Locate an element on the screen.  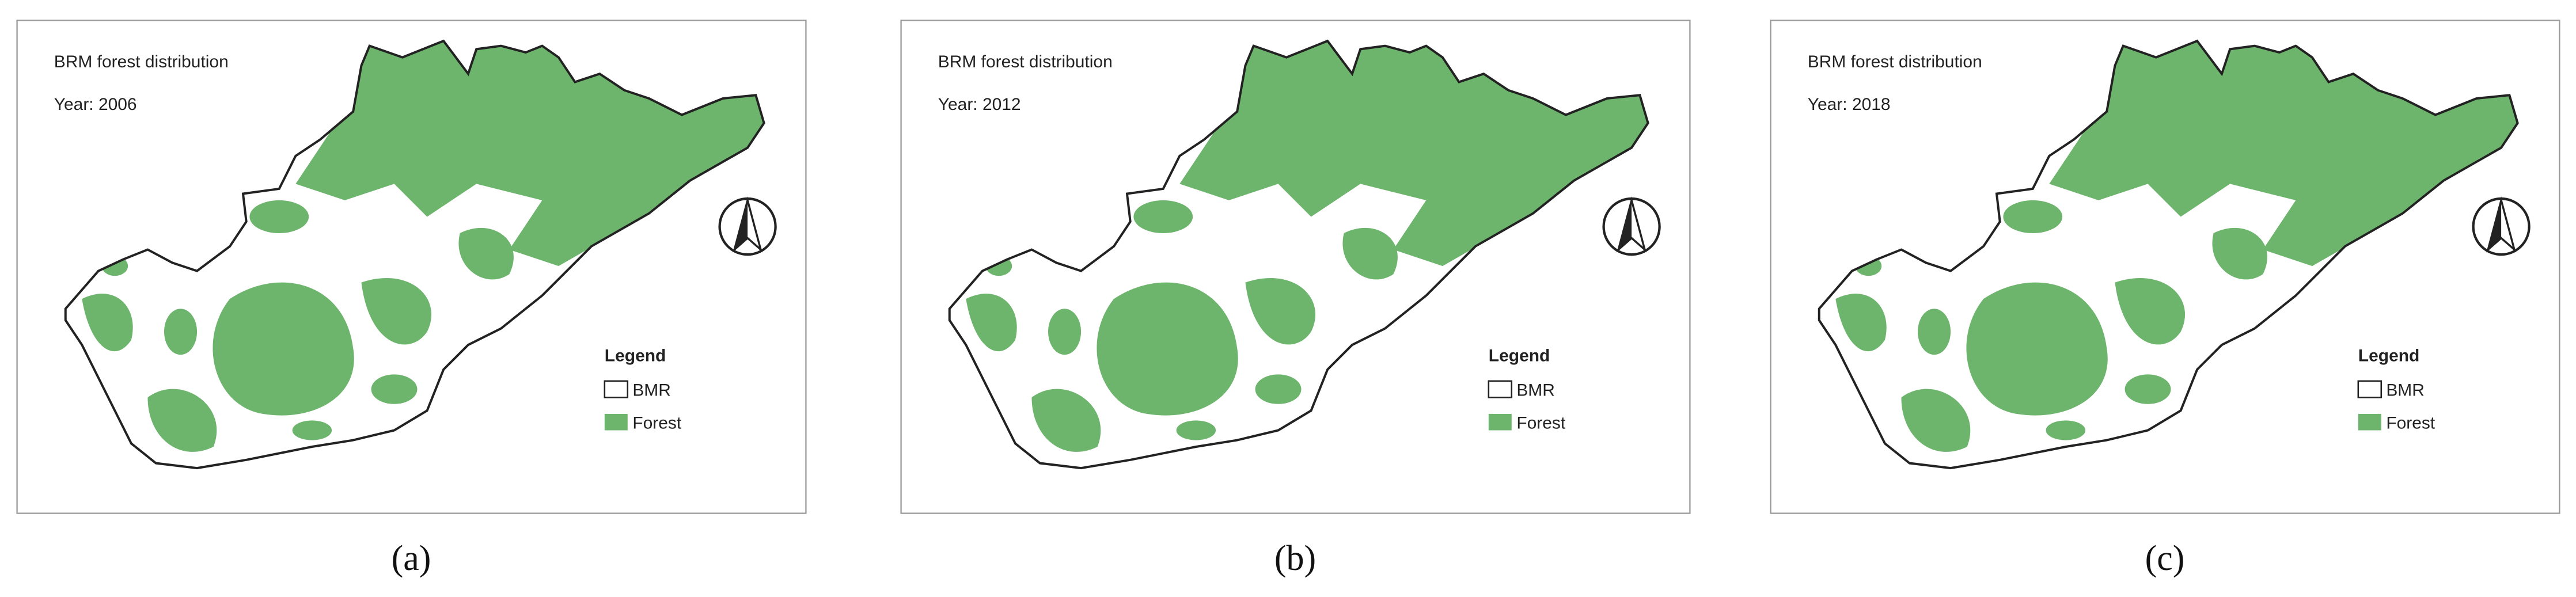
map-year: Year: 2006 is located at coordinates (96, 104).